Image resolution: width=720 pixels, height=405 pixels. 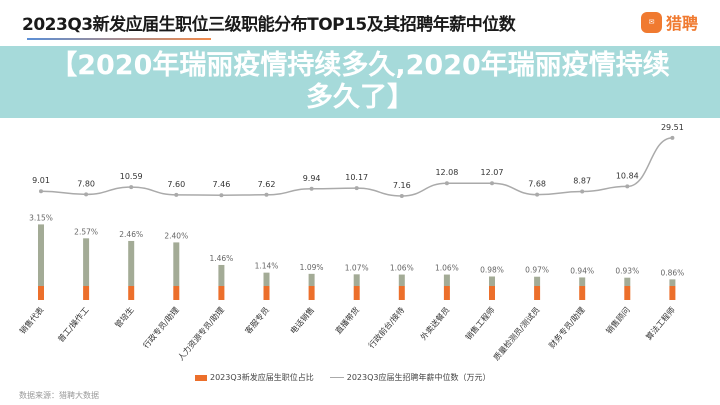 What do you see at coordinates (446, 172) in the screenshot?
I see `line-data-label: 12.08` at bounding box center [446, 172].